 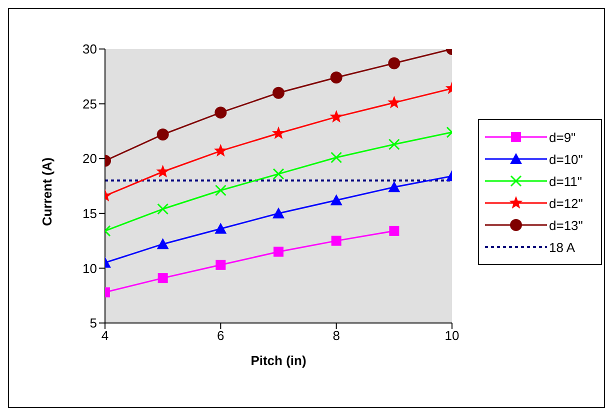 What do you see at coordinates (336, 336) in the screenshot?
I see `x-tick-label: 8` at bounding box center [336, 336].